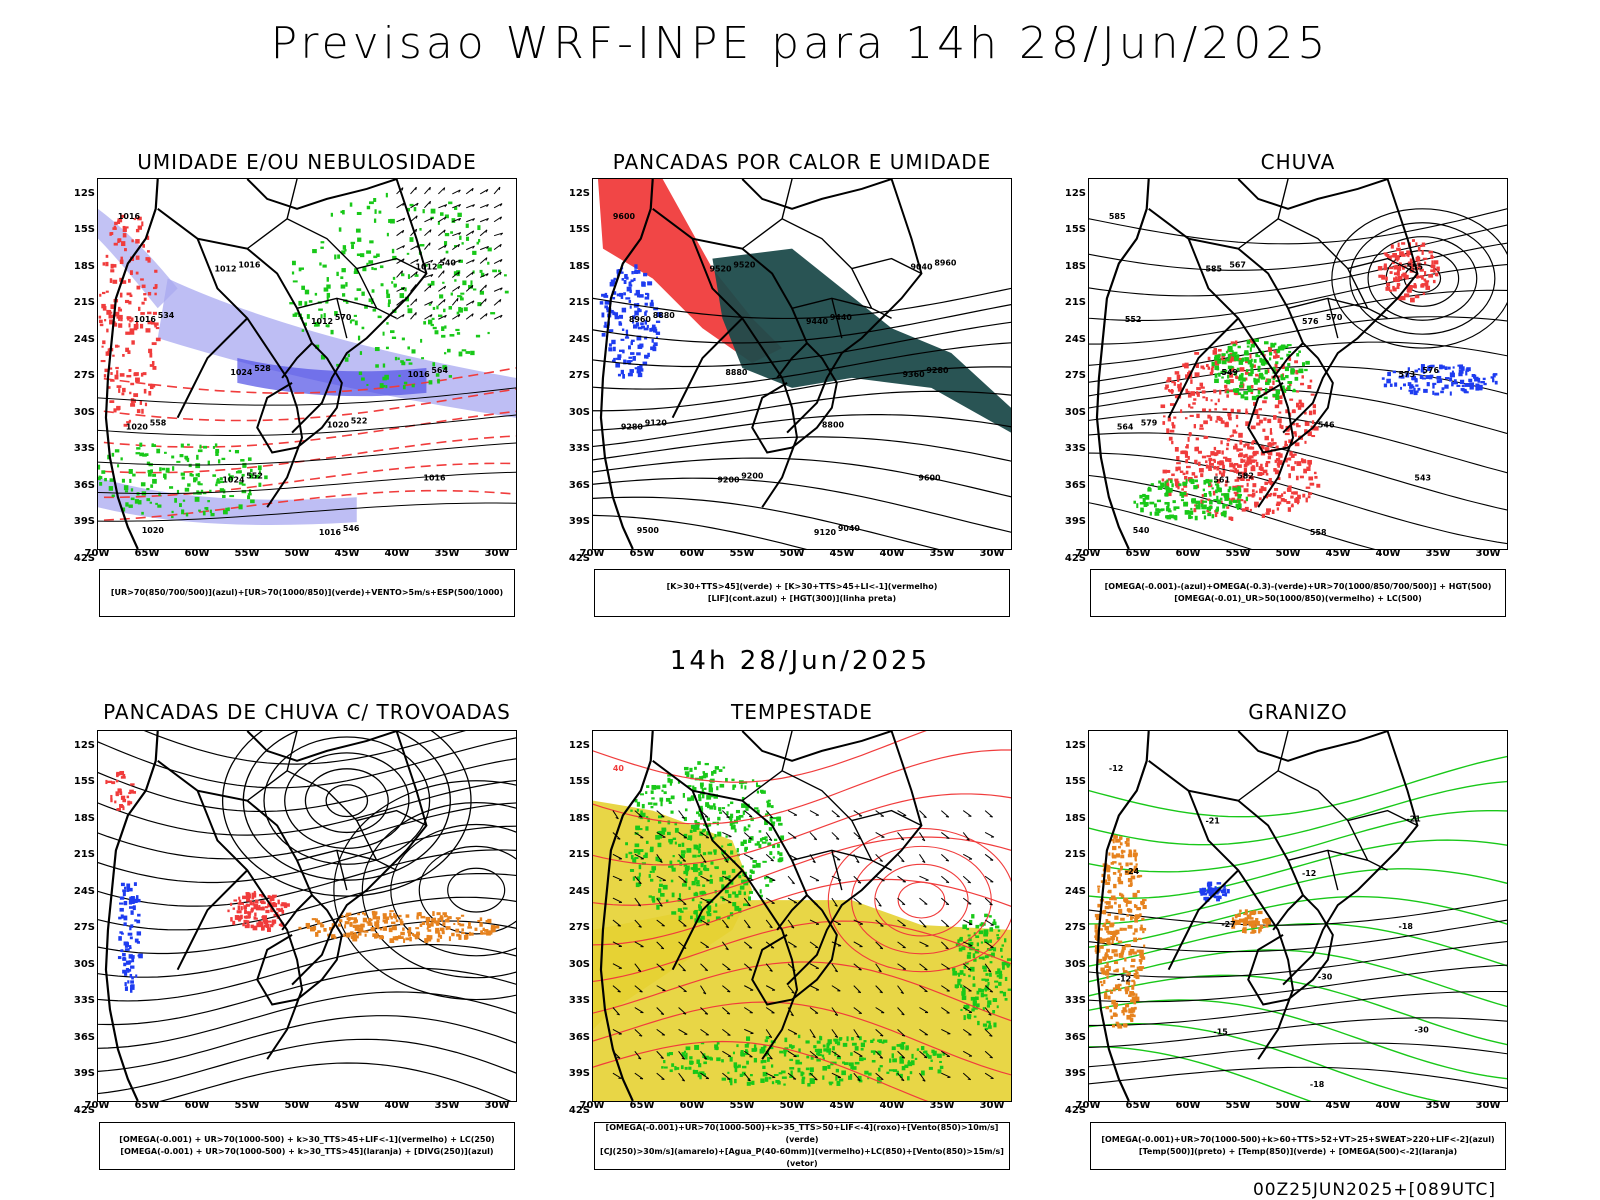 The image size is (1600, 1200). What do you see at coordinates (254, 475) in the screenshot?
I see `contour-label: 552` at bounding box center [254, 475].